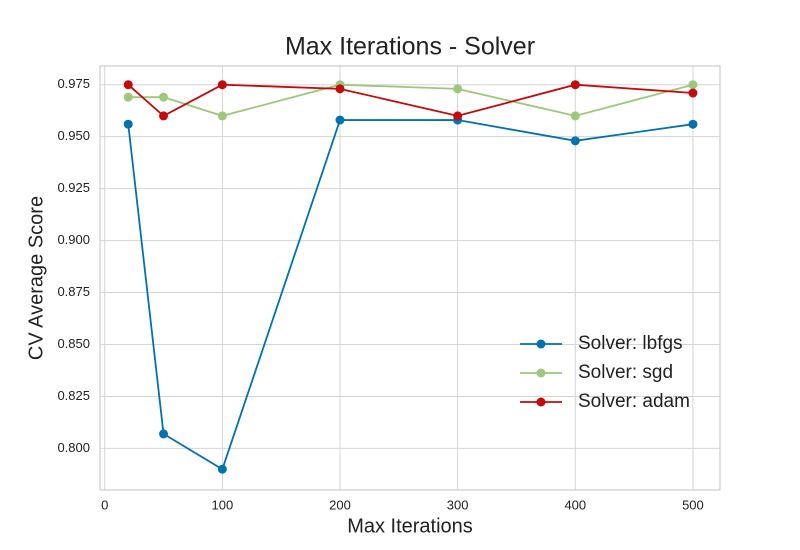 The height and width of the screenshot is (550, 800). I want to click on chart-title: Max Iterations - Solver, so click(410, 47).